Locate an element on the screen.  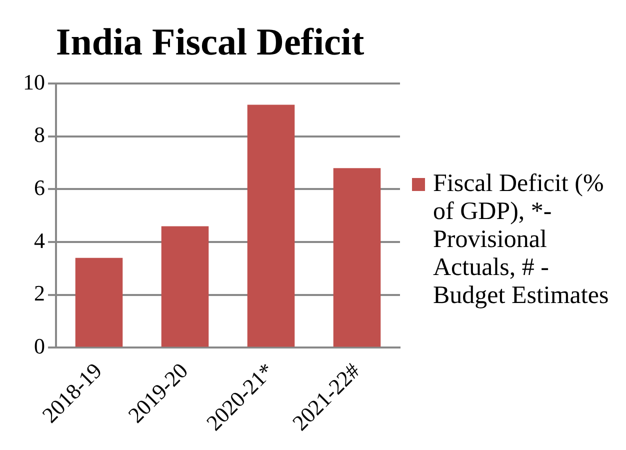
chart-title: India Fiscal Deficit is located at coordinates (210, 43).